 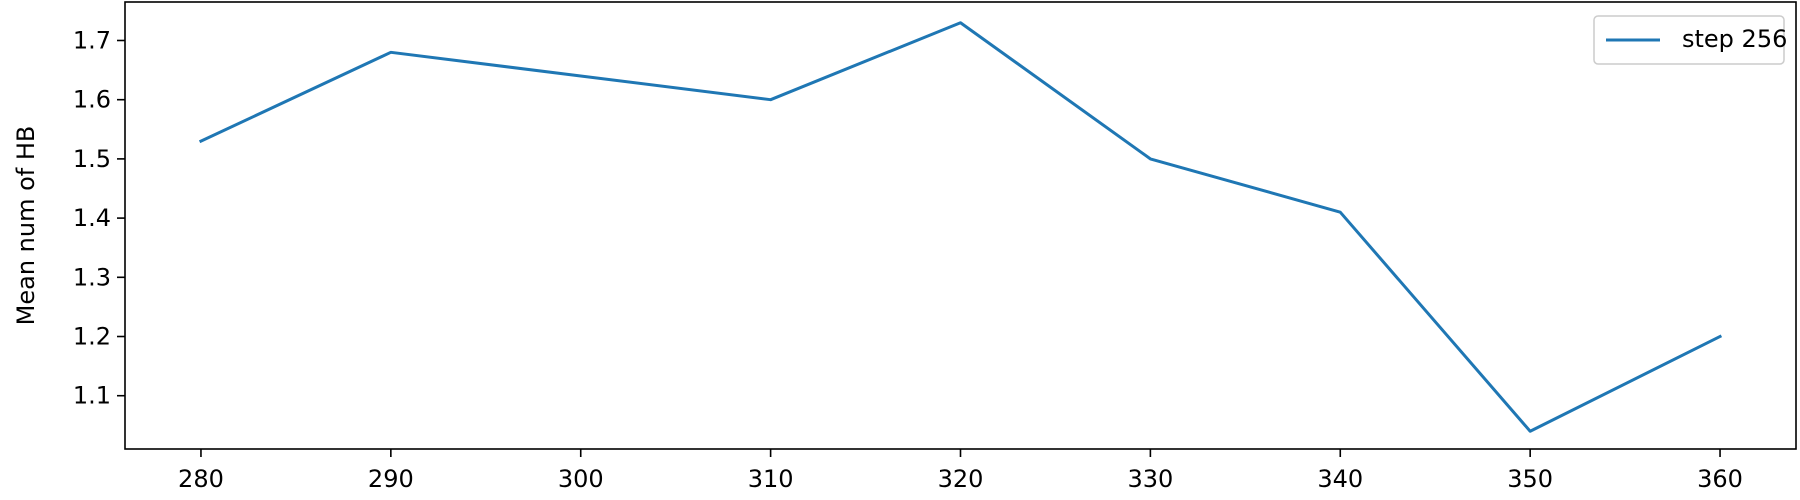 What do you see at coordinates (1340, 479) in the screenshot?
I see `x-tick-label: 340` at bounding box center [1340, 479].